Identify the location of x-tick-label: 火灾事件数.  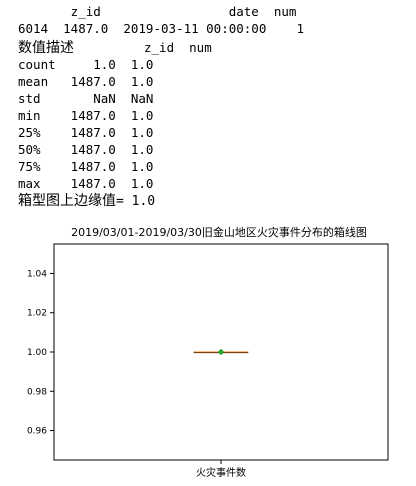
(221, 472).